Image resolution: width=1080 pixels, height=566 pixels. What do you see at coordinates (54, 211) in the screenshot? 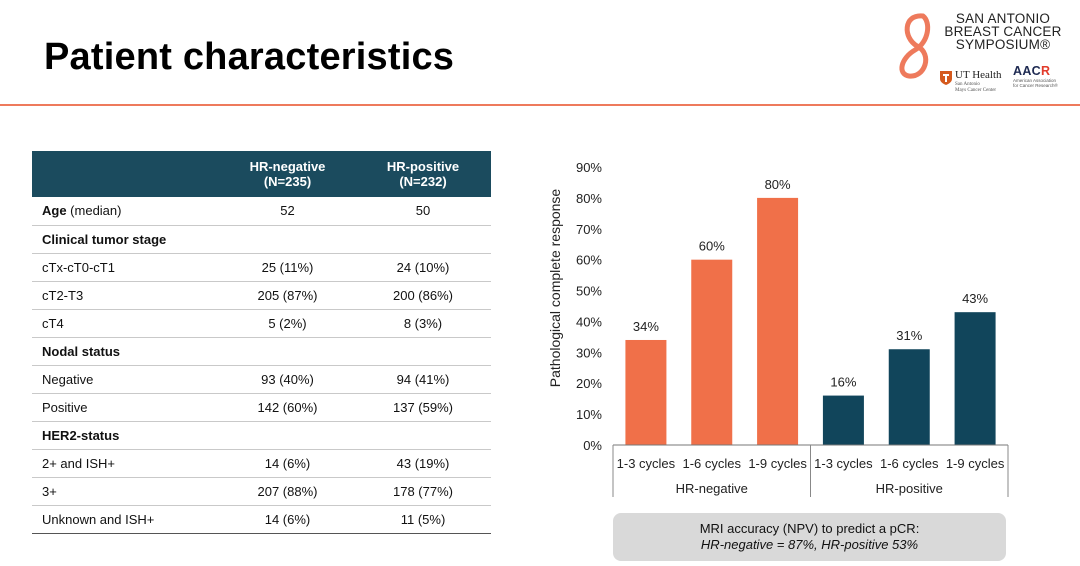
I see `age-label-bold: Age` at bounding box center [54, 211].